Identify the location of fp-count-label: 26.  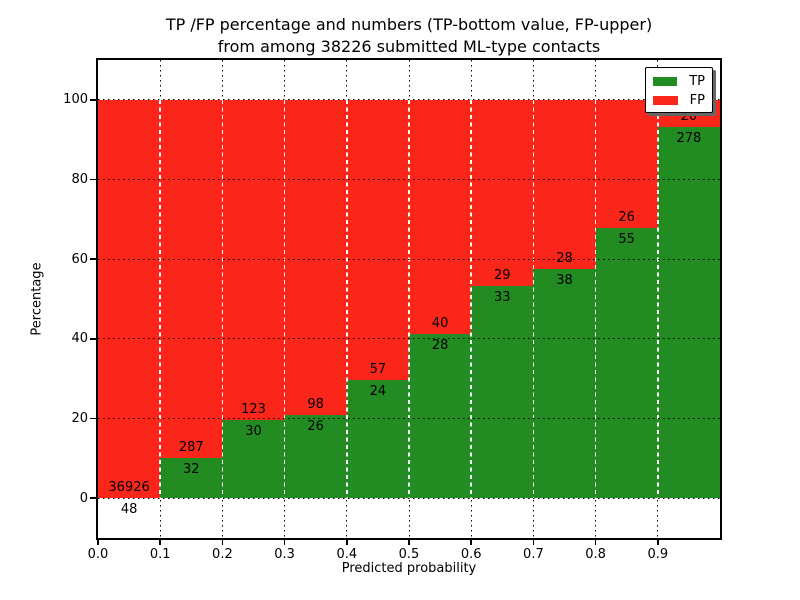
(626, 217).